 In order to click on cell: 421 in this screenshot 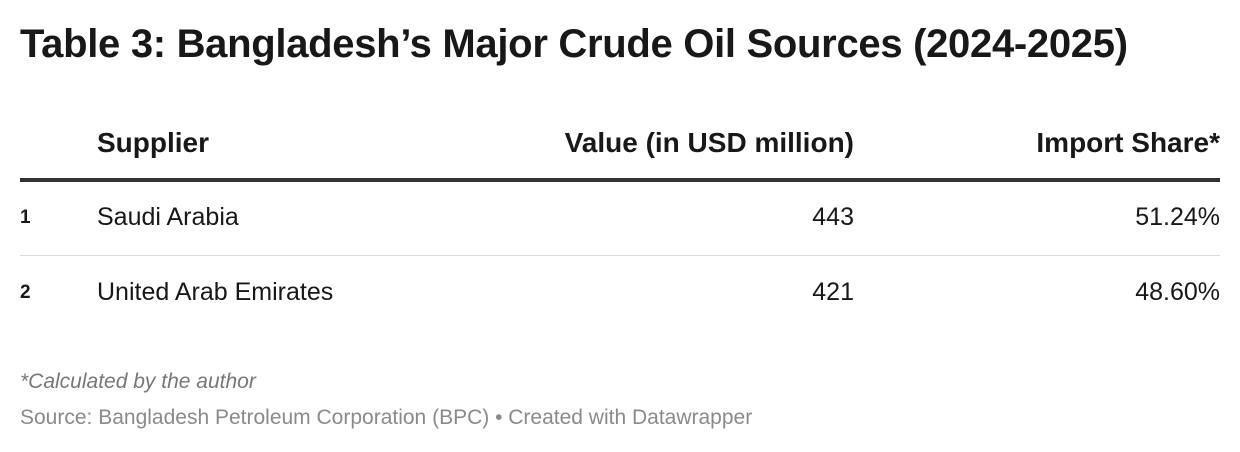, I will do `click(833, 292)`.